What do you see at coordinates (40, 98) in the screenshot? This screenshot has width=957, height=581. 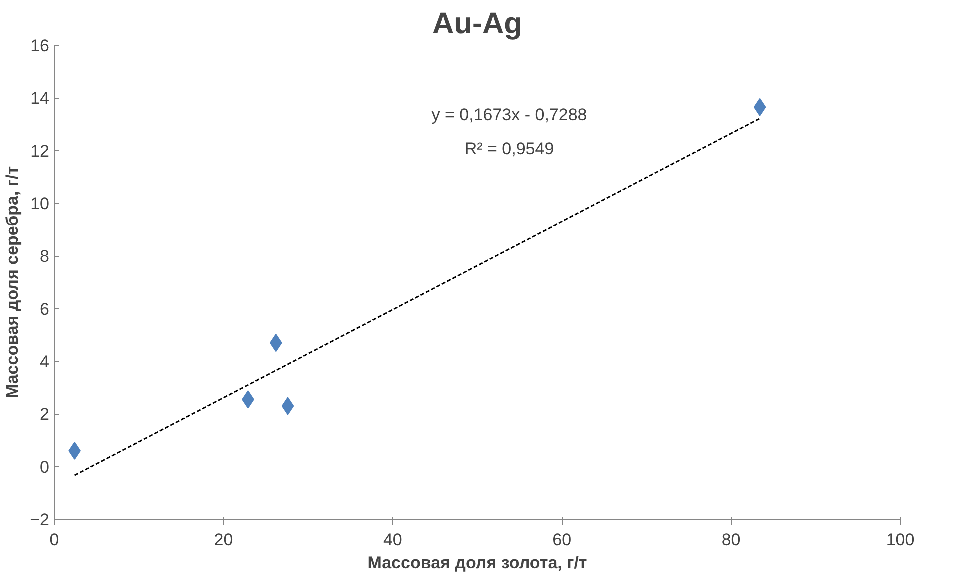 I see `y-tick-label: 14` at bounding box center [40, 98].